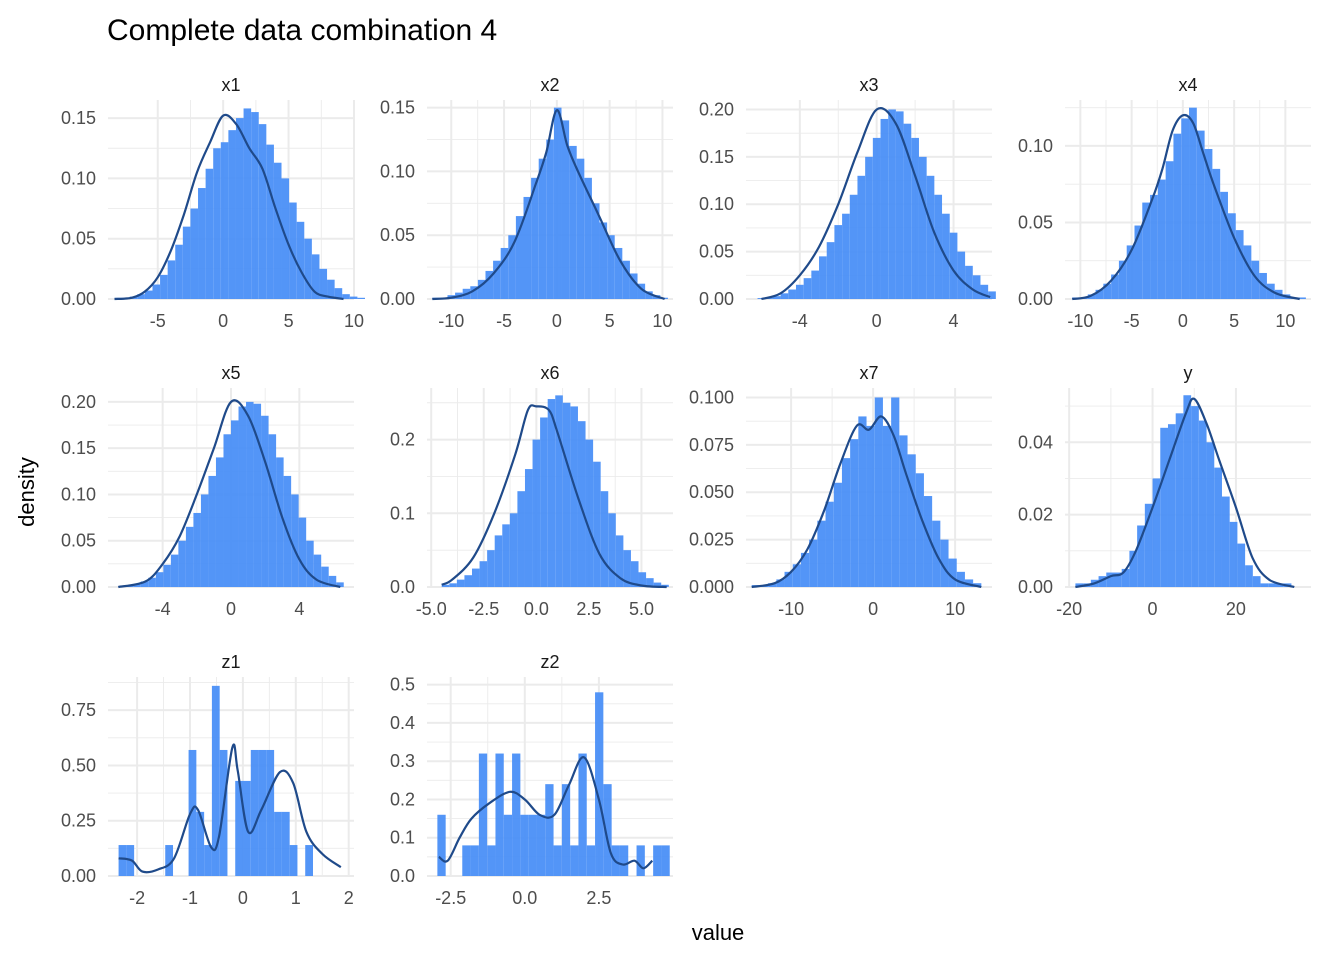 The image size is (1344, 965). Describe the element at coordinates (1035, 442) in the screenshot. I see `y-tick-label: 0.04` at that location.